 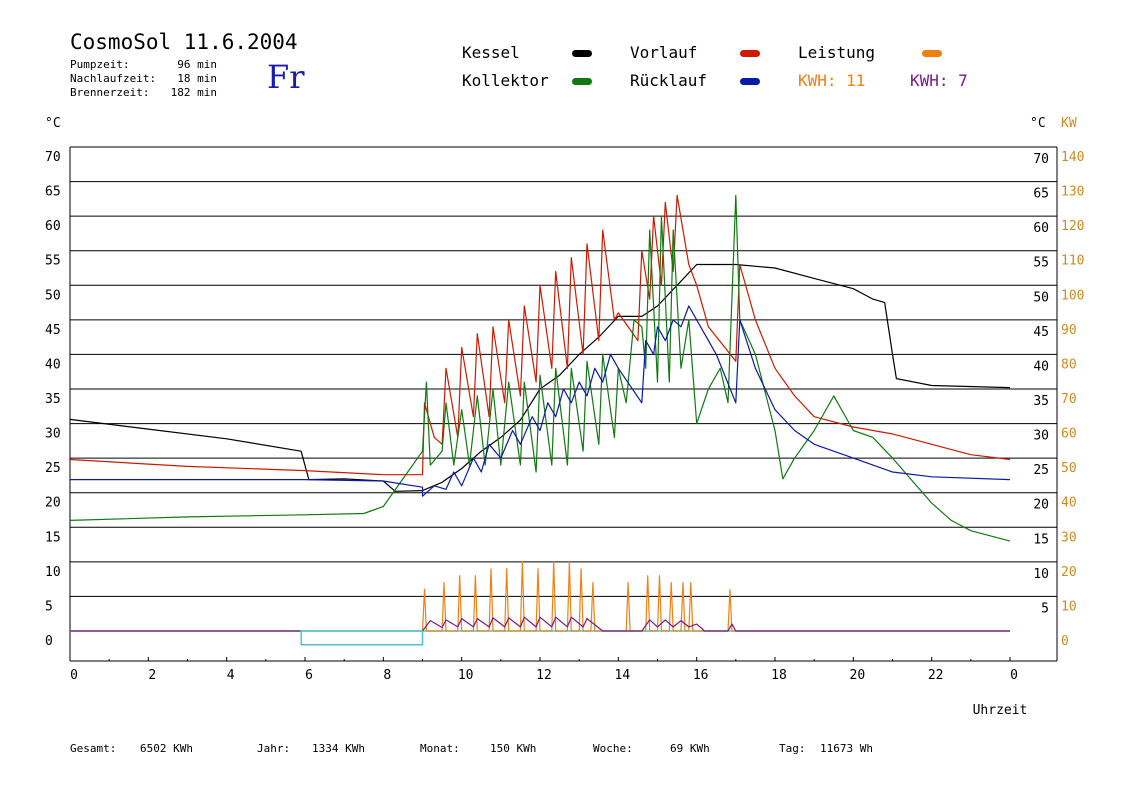 I want to click on legend-kwh-leistung: KWH: 11, so click(x=832, y=80).